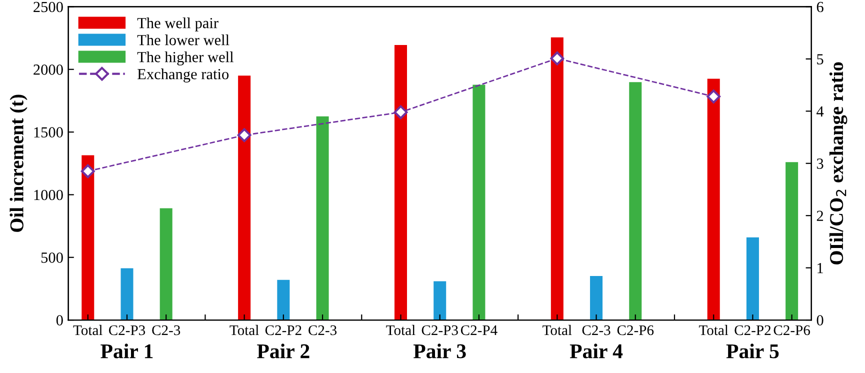 The image size is (865, 373). What do you see at coordinates (820, 59) in the screenshot?
I see `y2-tick-label: 5` at bounding box center [820, 59].